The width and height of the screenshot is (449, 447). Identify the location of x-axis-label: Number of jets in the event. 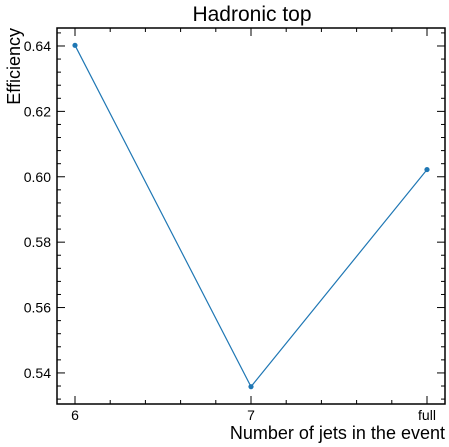
(337, 433).